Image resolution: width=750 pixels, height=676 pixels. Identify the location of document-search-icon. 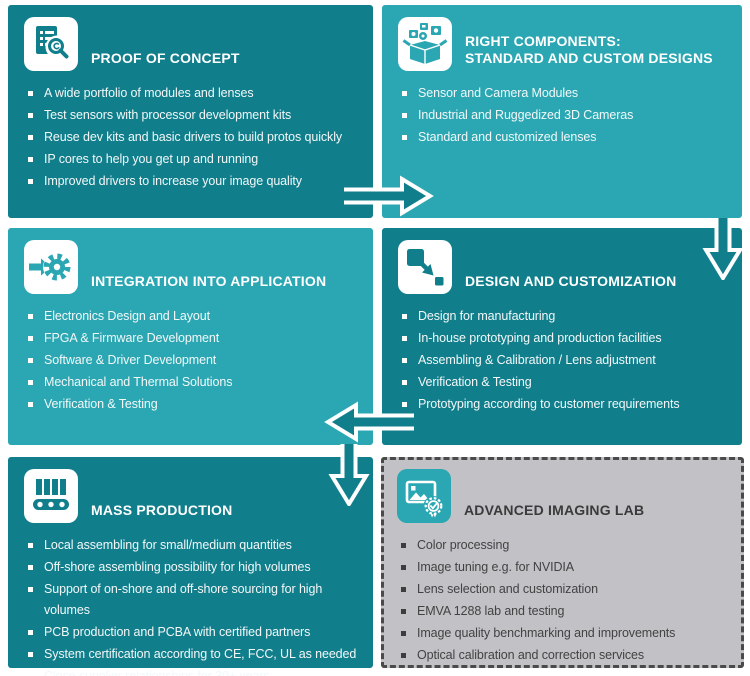
(51, 44).